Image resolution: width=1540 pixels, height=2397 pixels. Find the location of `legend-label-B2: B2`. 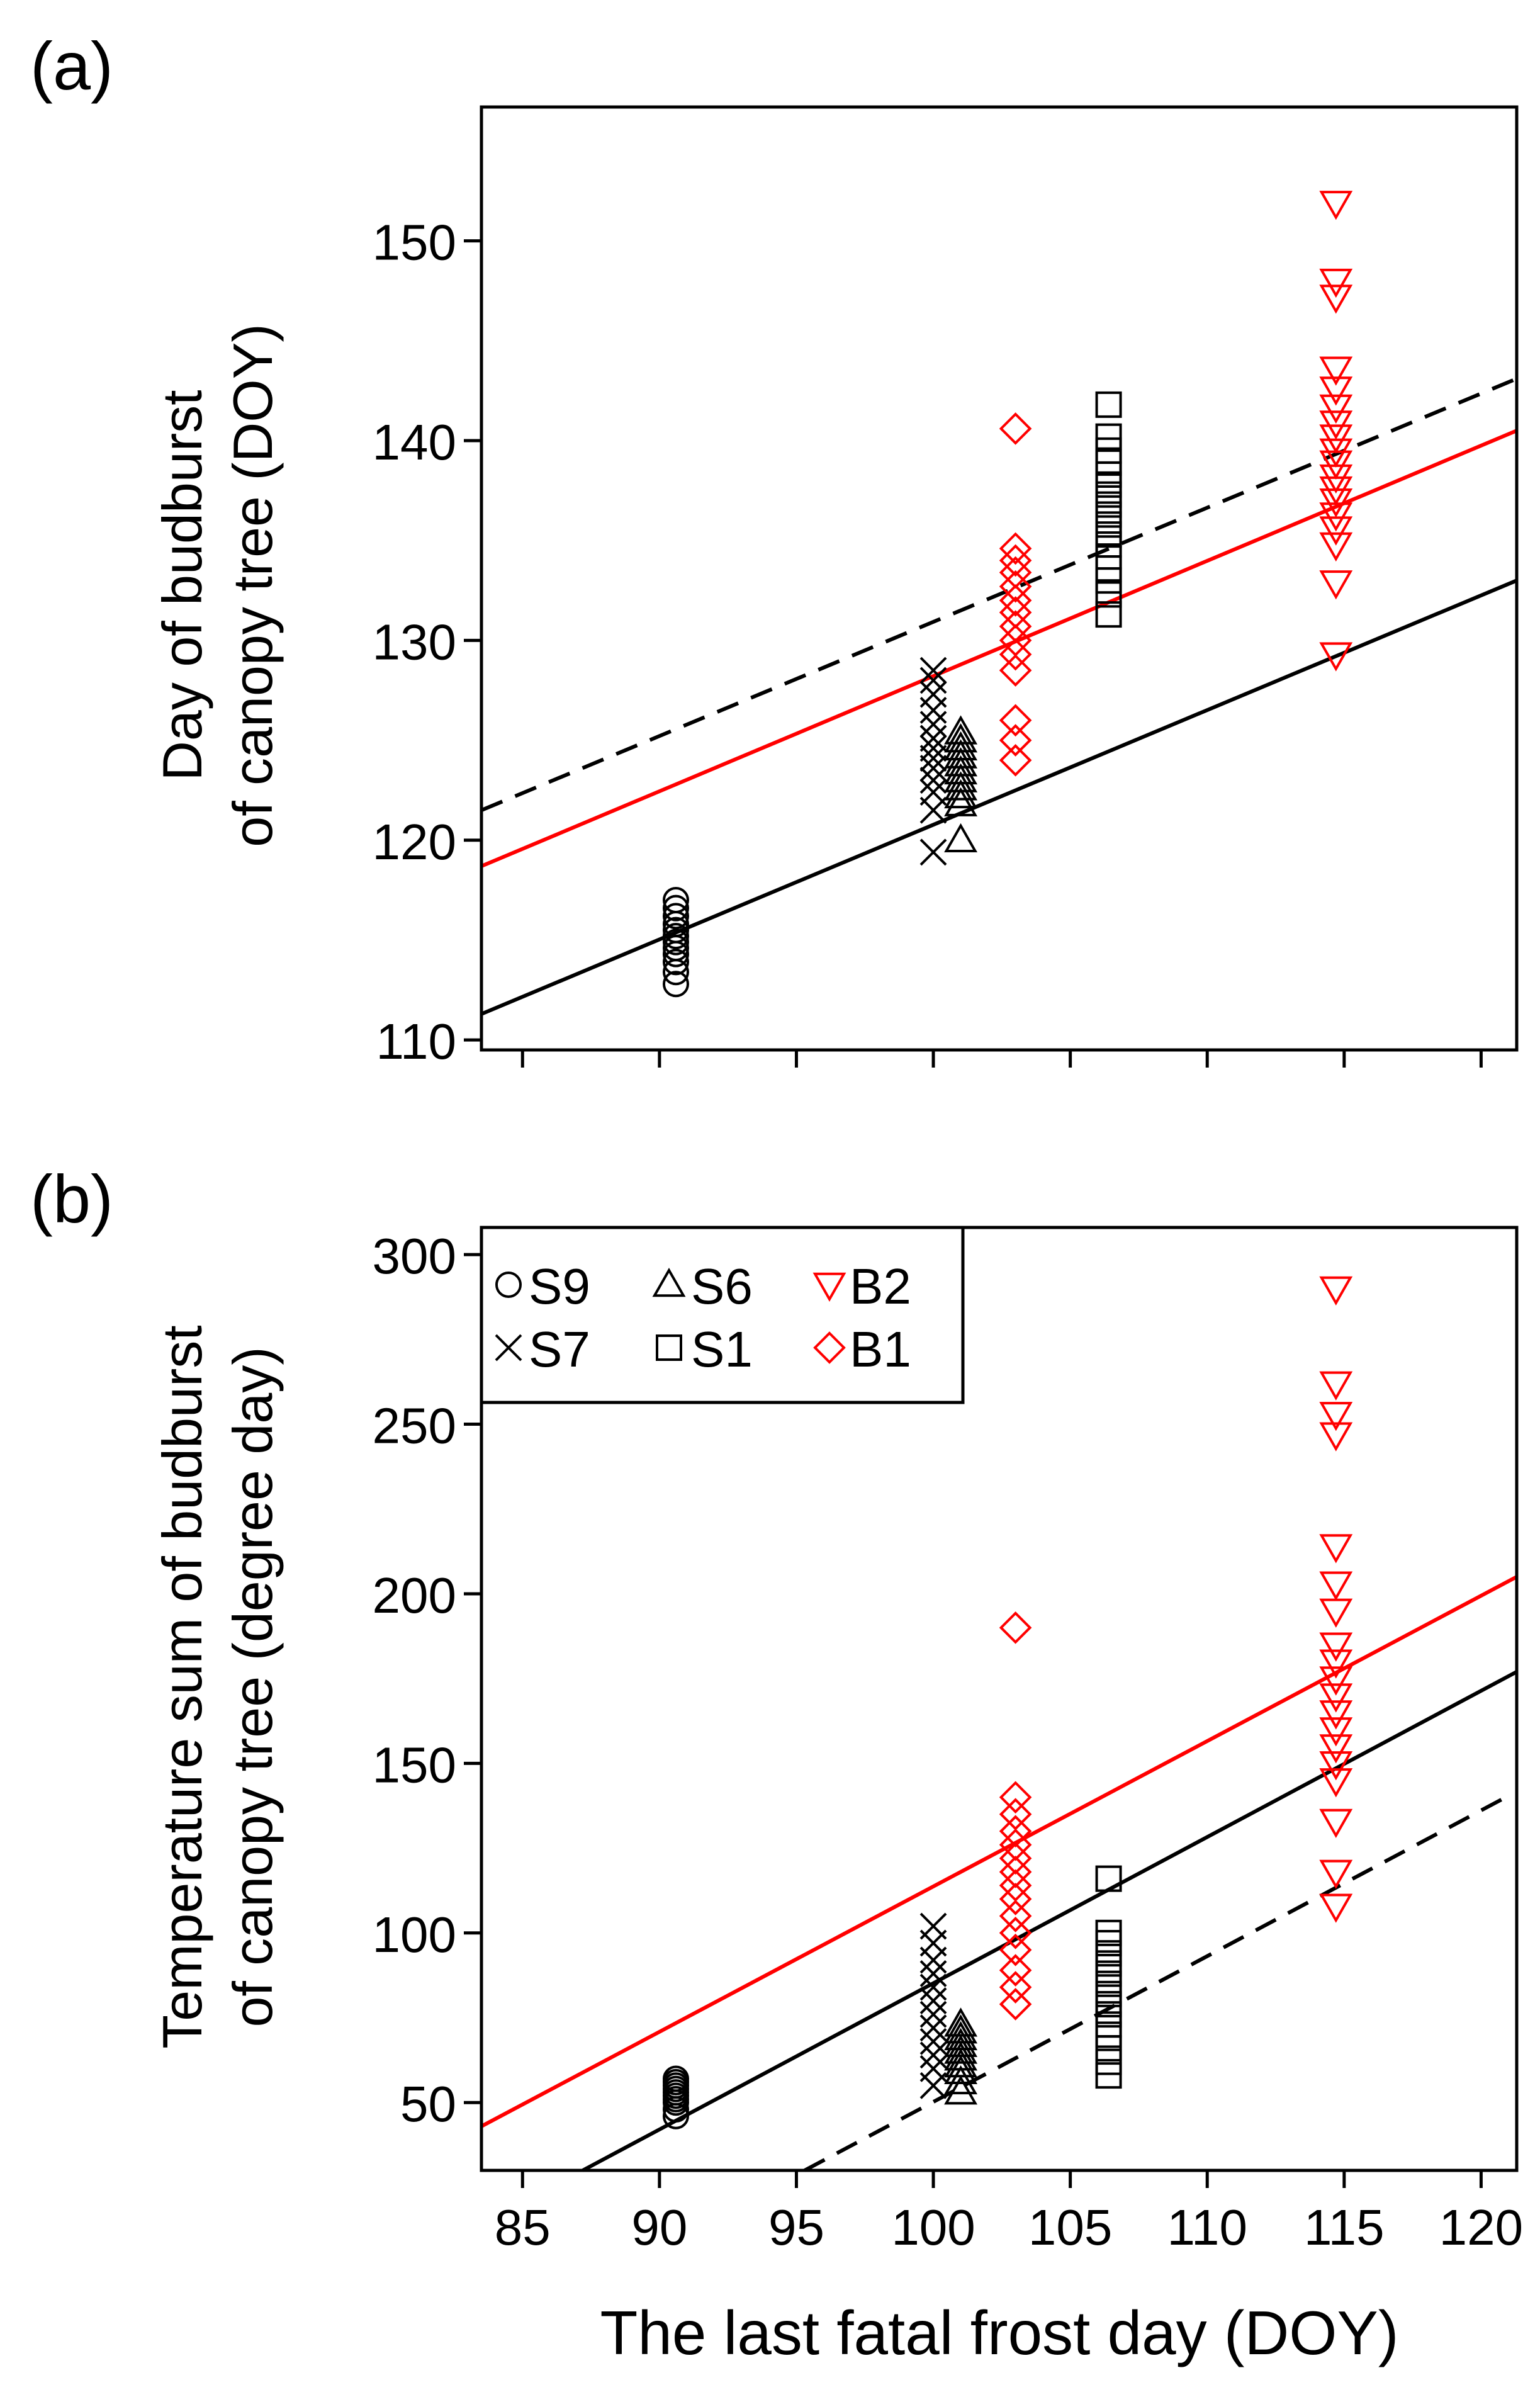

legend-label-B2: B2 is located at coordinates (880, 1286).